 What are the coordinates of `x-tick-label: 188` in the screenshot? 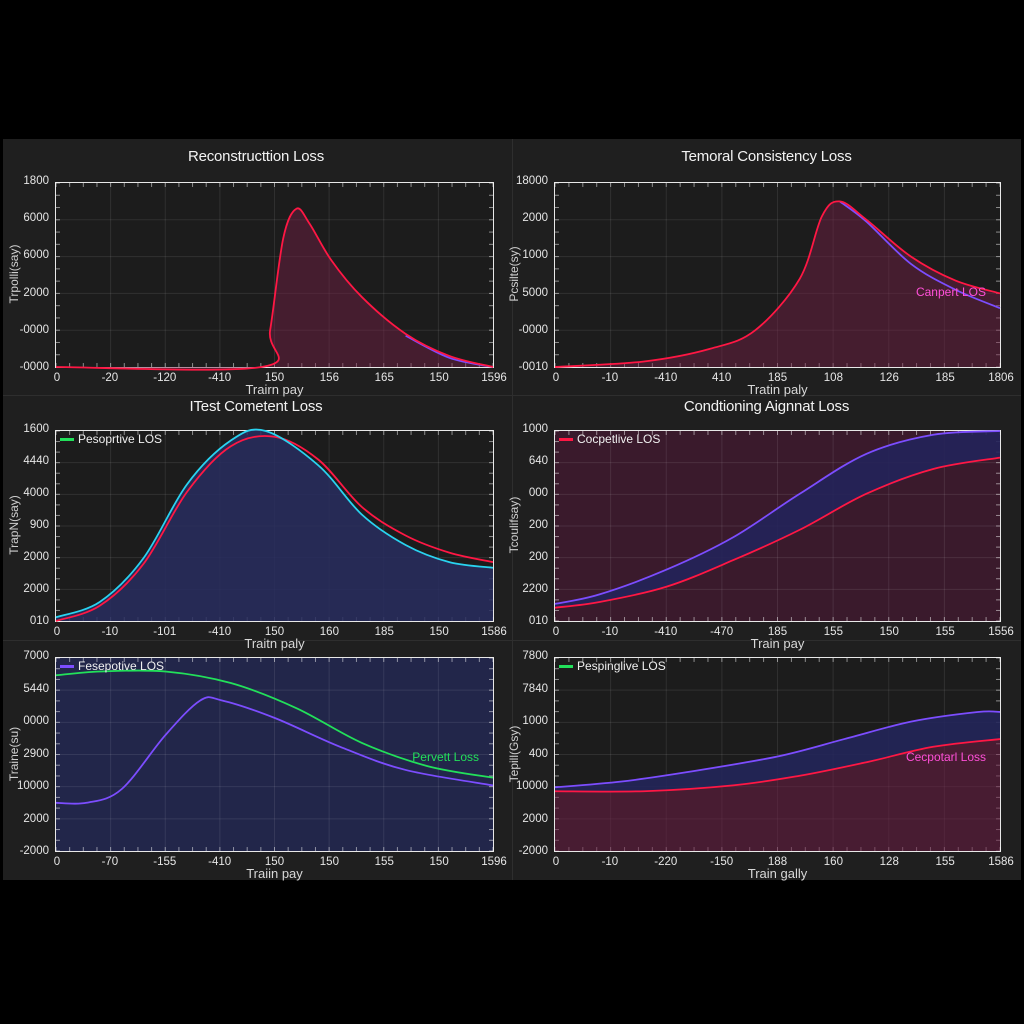 It's located at (777, 862).